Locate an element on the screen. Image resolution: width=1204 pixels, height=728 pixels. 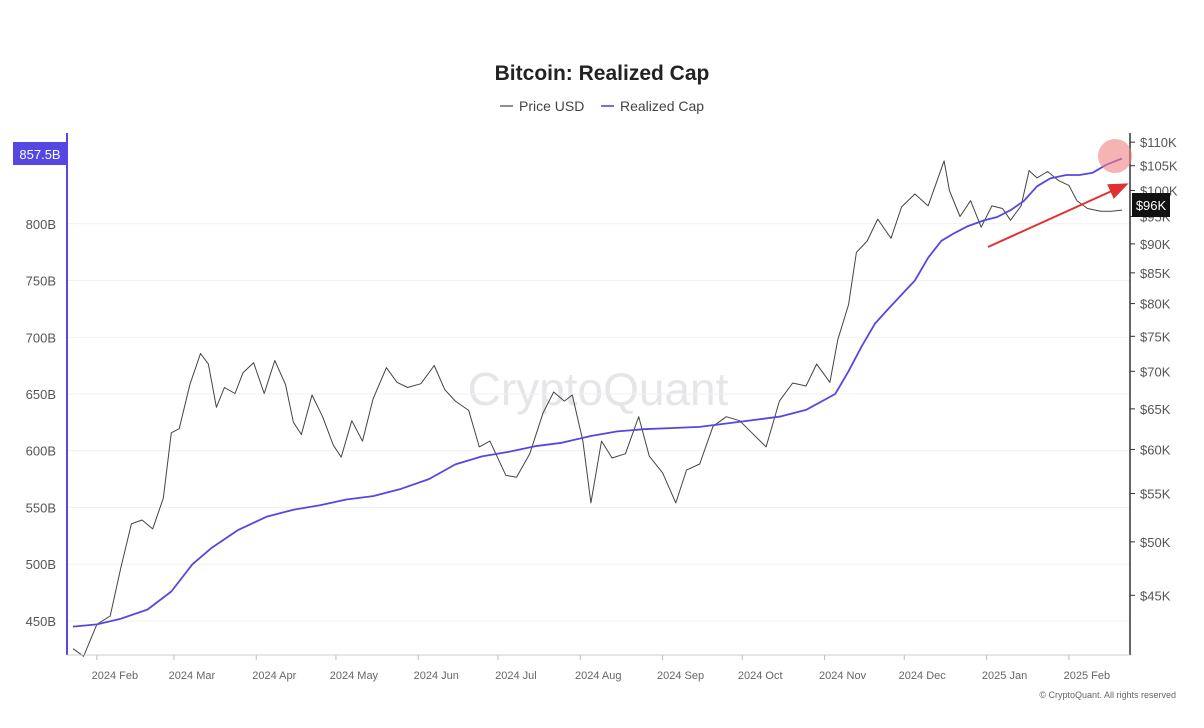
price-badge-text: $96K is located at coordinates (1151, 205).